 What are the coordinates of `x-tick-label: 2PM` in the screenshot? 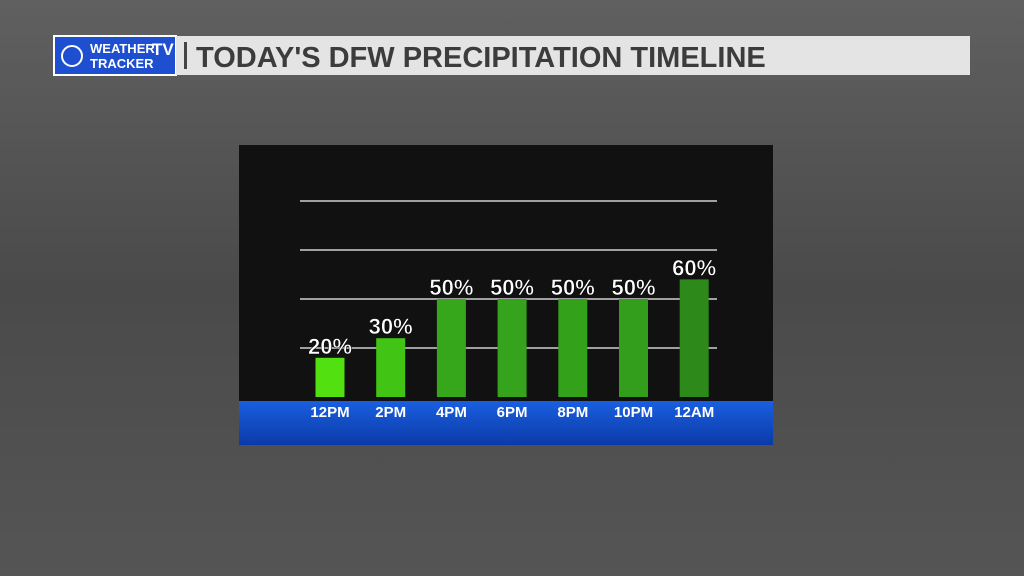 It's located at (390, 412).